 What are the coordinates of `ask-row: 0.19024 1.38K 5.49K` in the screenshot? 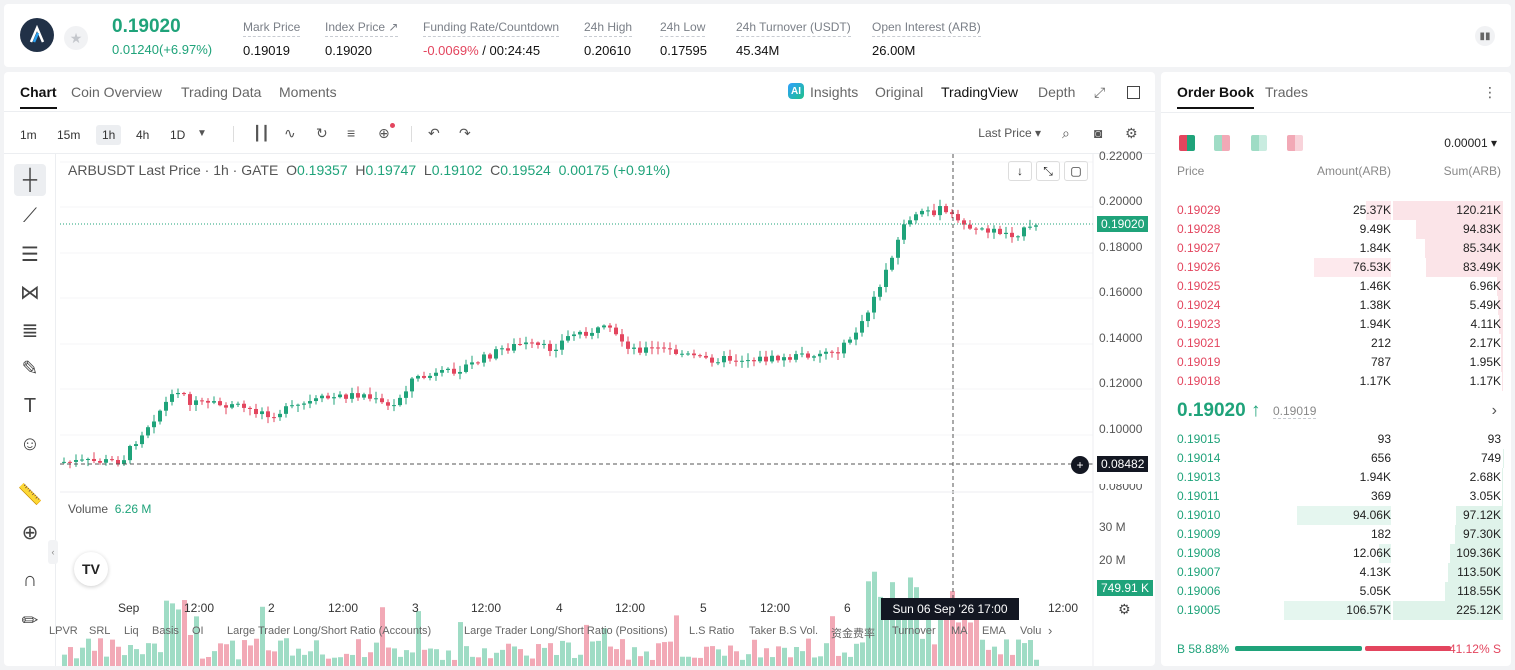 It's located at (1336, 305).